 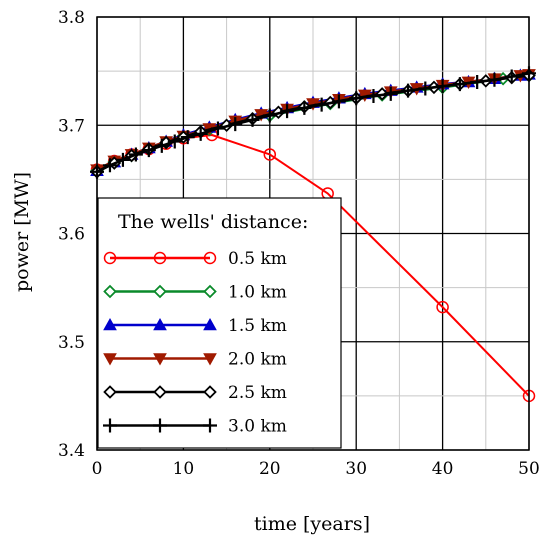 I want to click on x-axis-label: time [years], so click(x=312, y=524).